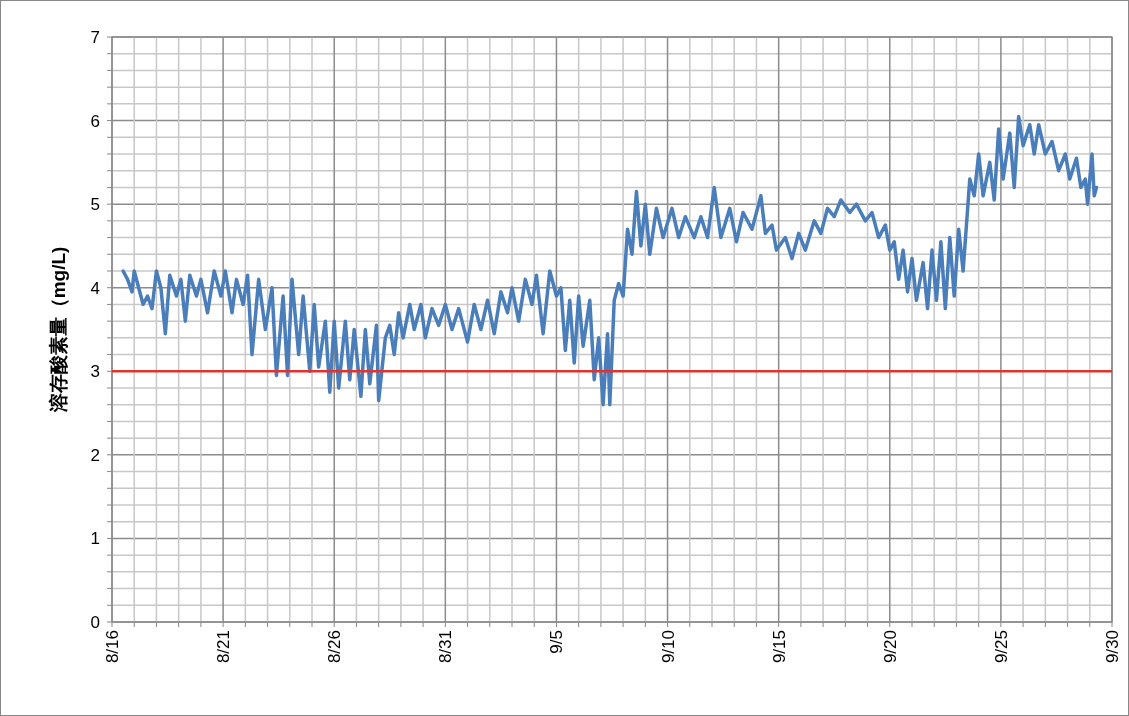 Image resolution: width=1129 pixels, height=716 pixels. I want to click on y-tick-label: 3, so click(95, 372).